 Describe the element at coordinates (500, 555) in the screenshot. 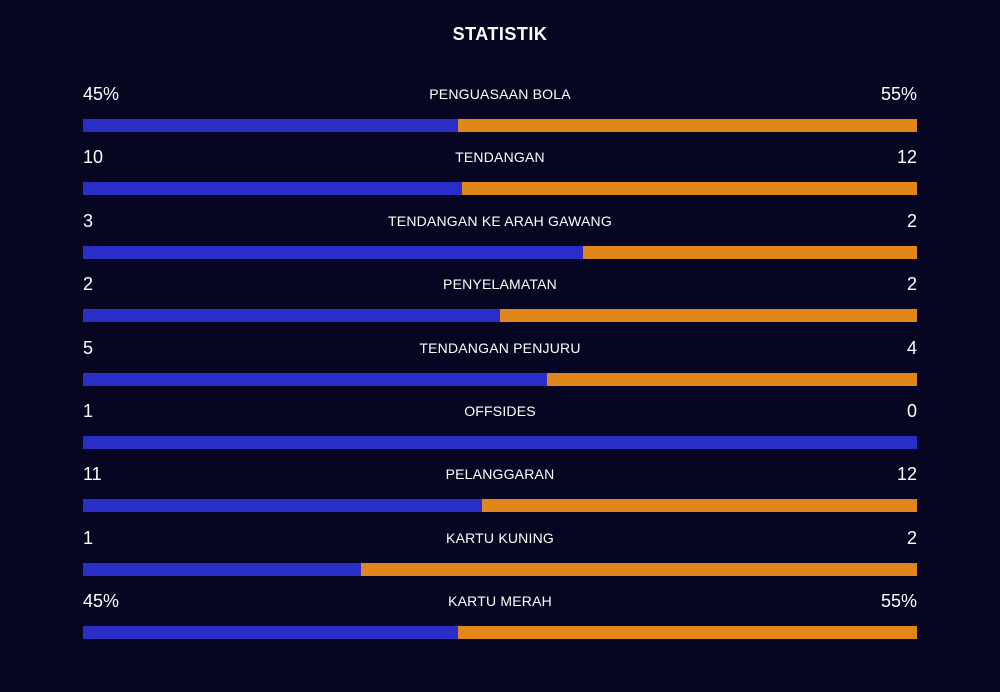

I see `stat-row-kartu-kuning: 1 KARTU KUNING 2` at that location.